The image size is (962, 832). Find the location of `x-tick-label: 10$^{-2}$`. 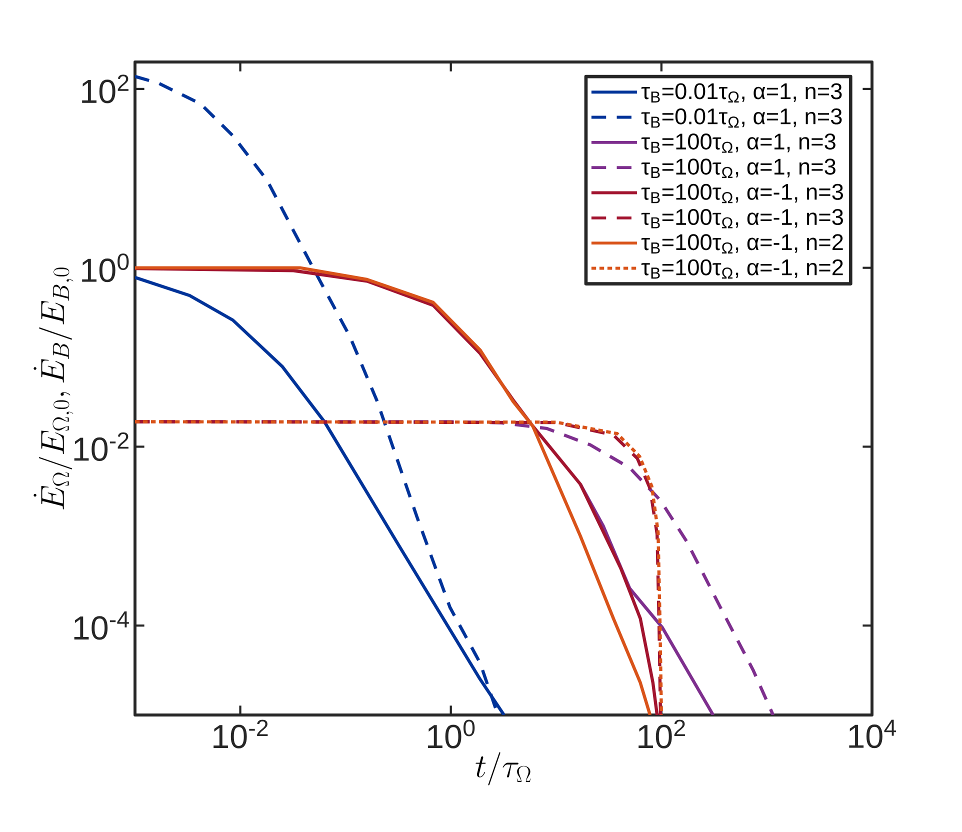

x-tick-label: 10$^{-2}$ is located at coordinates (241, 734).